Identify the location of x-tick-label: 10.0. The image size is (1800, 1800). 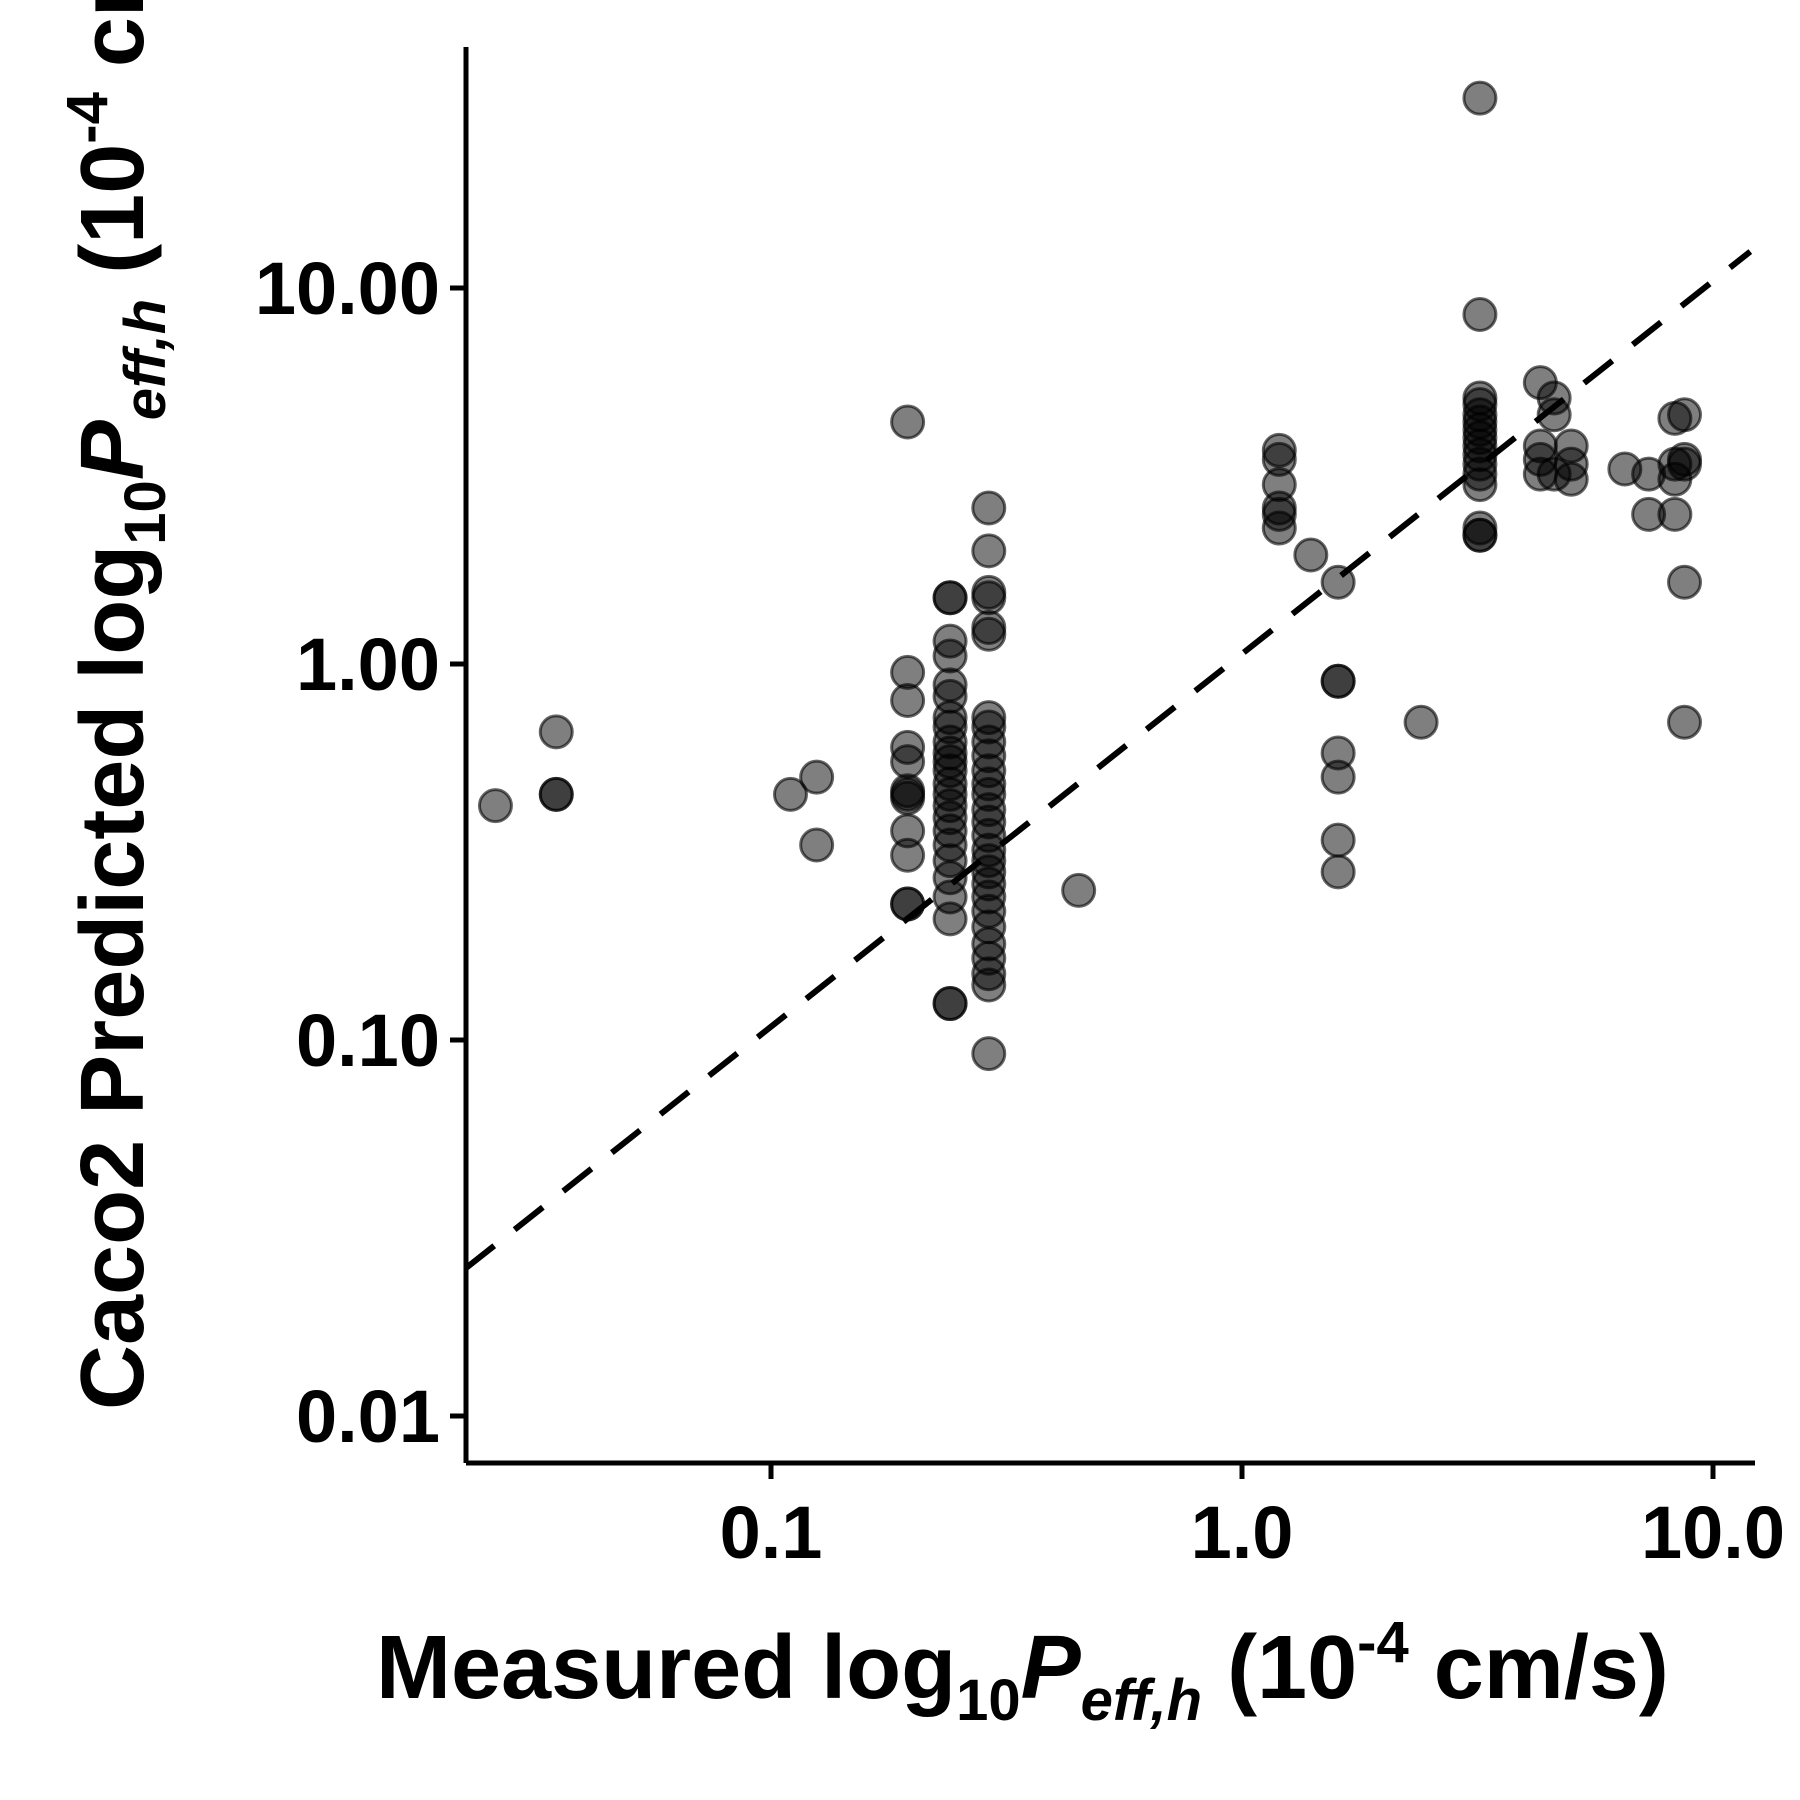
(1713, 1532).